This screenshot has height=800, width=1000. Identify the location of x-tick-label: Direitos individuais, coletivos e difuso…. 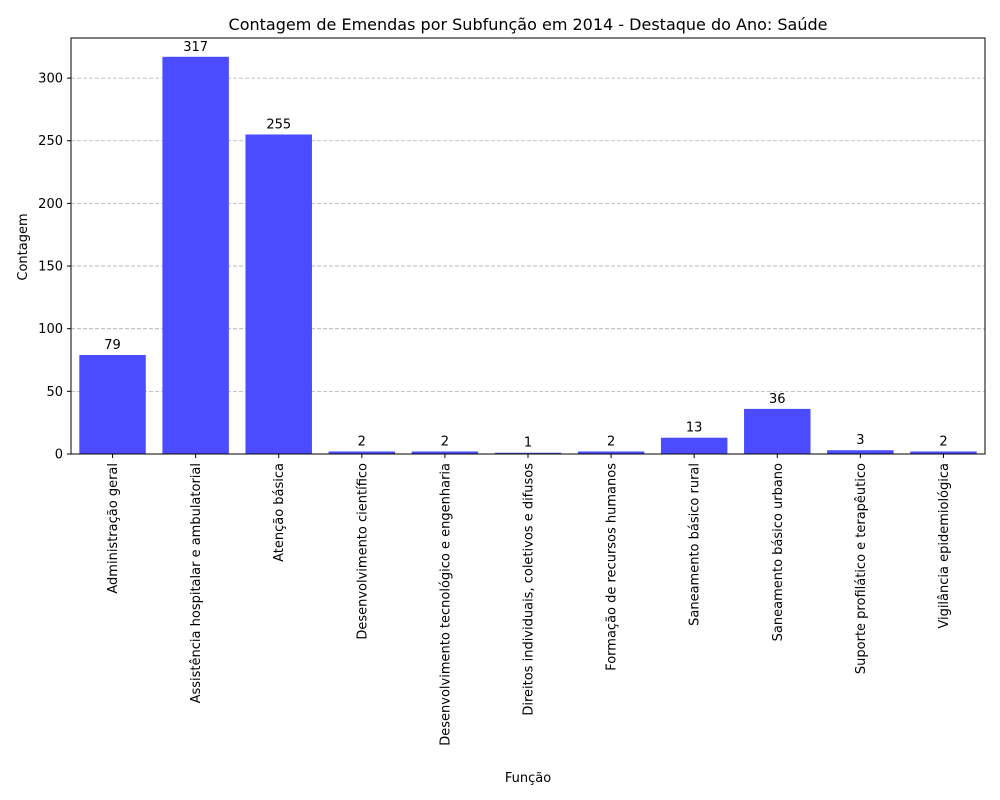
(529, 589).